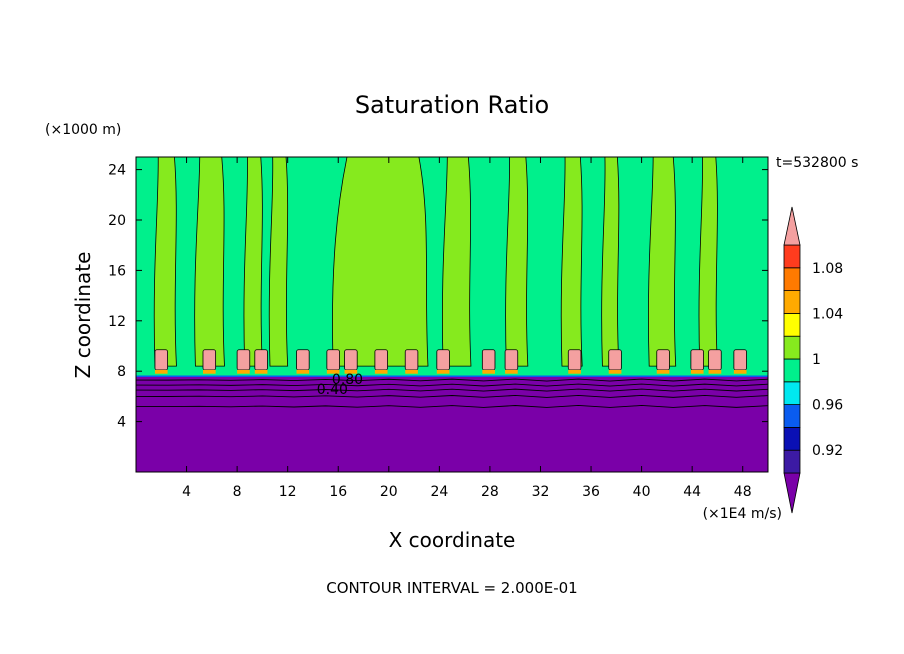 The width and height of the screenshot is (904, 654). Describe the element at coordinates (288, 492) in the screenshot. I see `x-tick-label: 12` at that location.